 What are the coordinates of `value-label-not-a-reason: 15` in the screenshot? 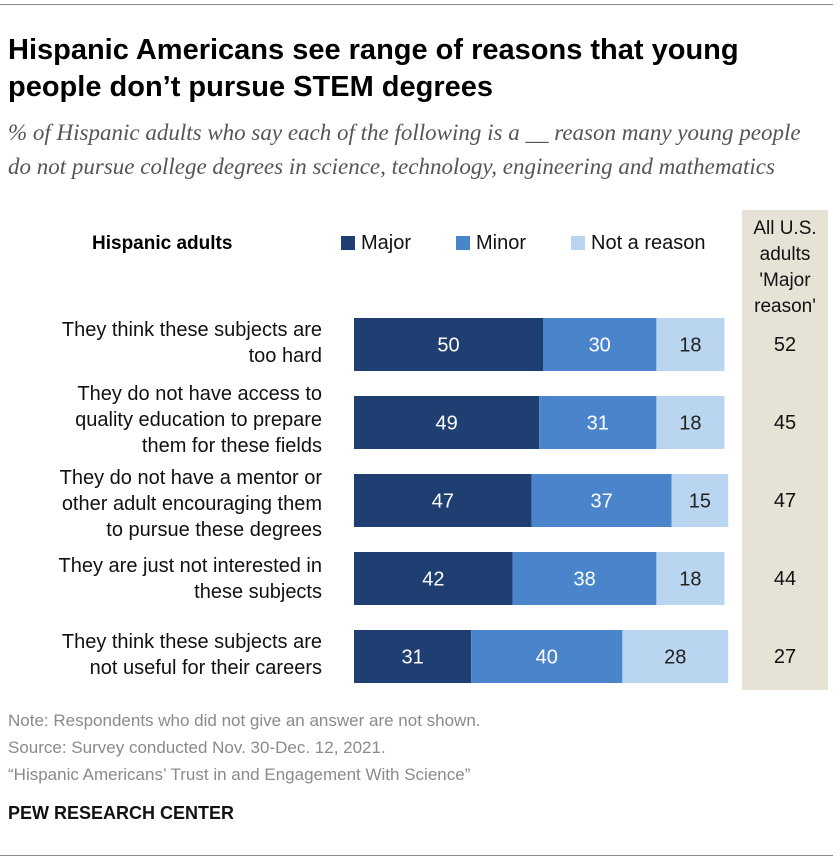 It's located at (700, 502).